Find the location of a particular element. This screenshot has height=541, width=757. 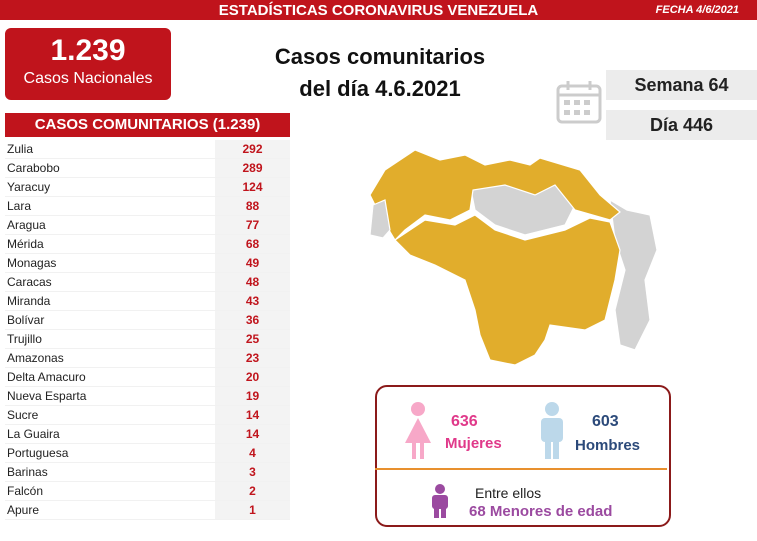

state-name: Falcón is located at coordinates (25, 491).